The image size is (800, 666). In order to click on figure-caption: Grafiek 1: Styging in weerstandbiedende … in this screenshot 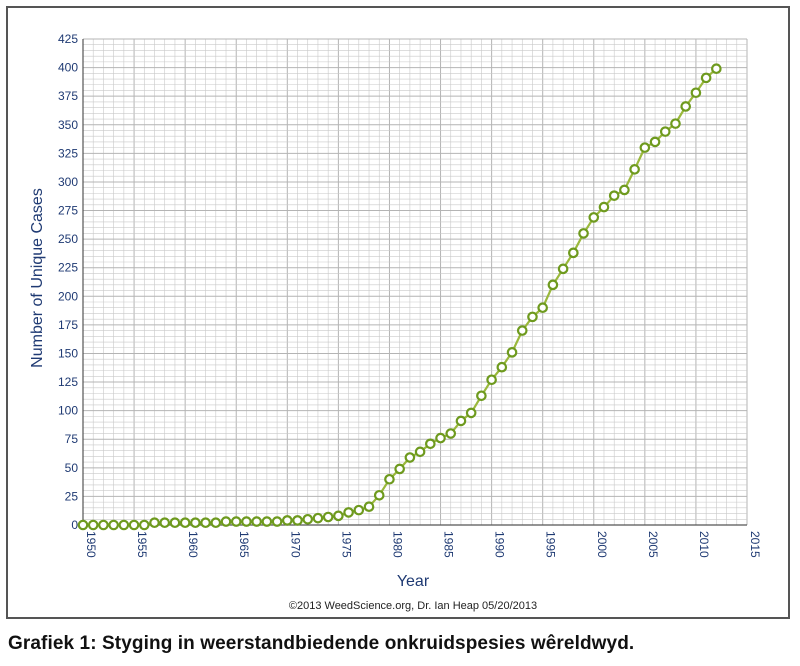, I will do `click(321, 643)`.